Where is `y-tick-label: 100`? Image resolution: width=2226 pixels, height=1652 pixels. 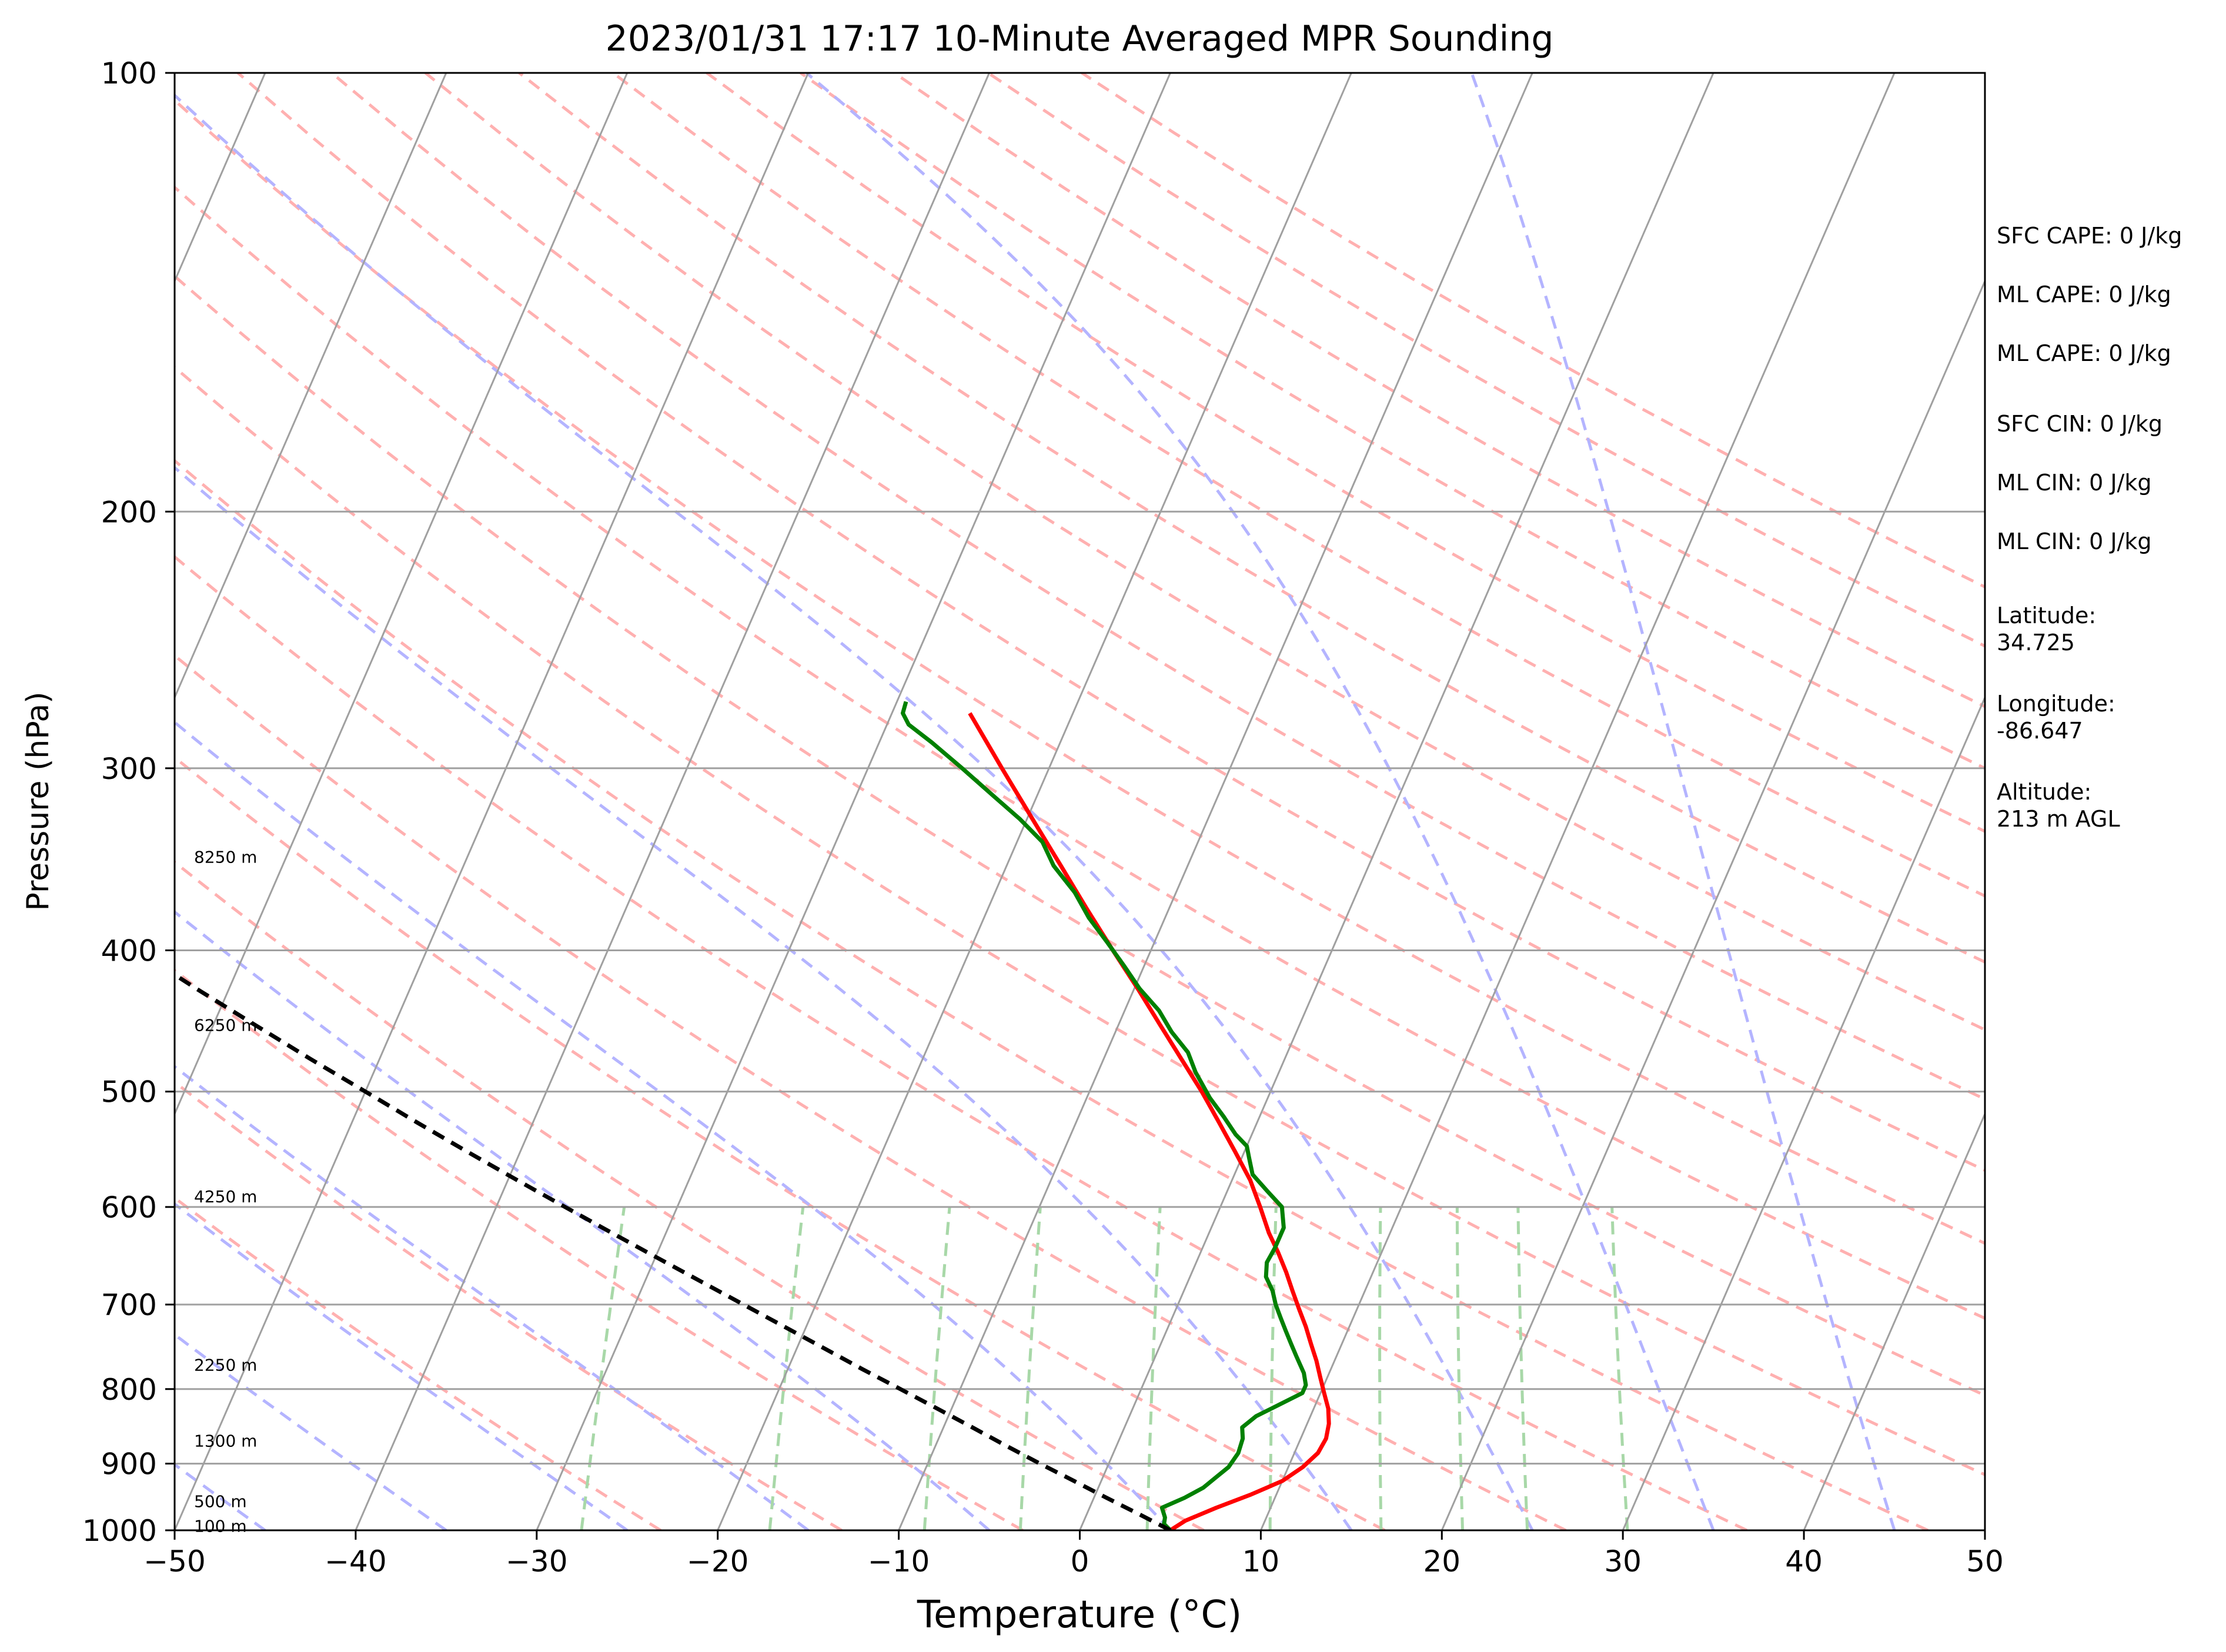
y-tick-label: 100 is located at coordinates (129, 74).